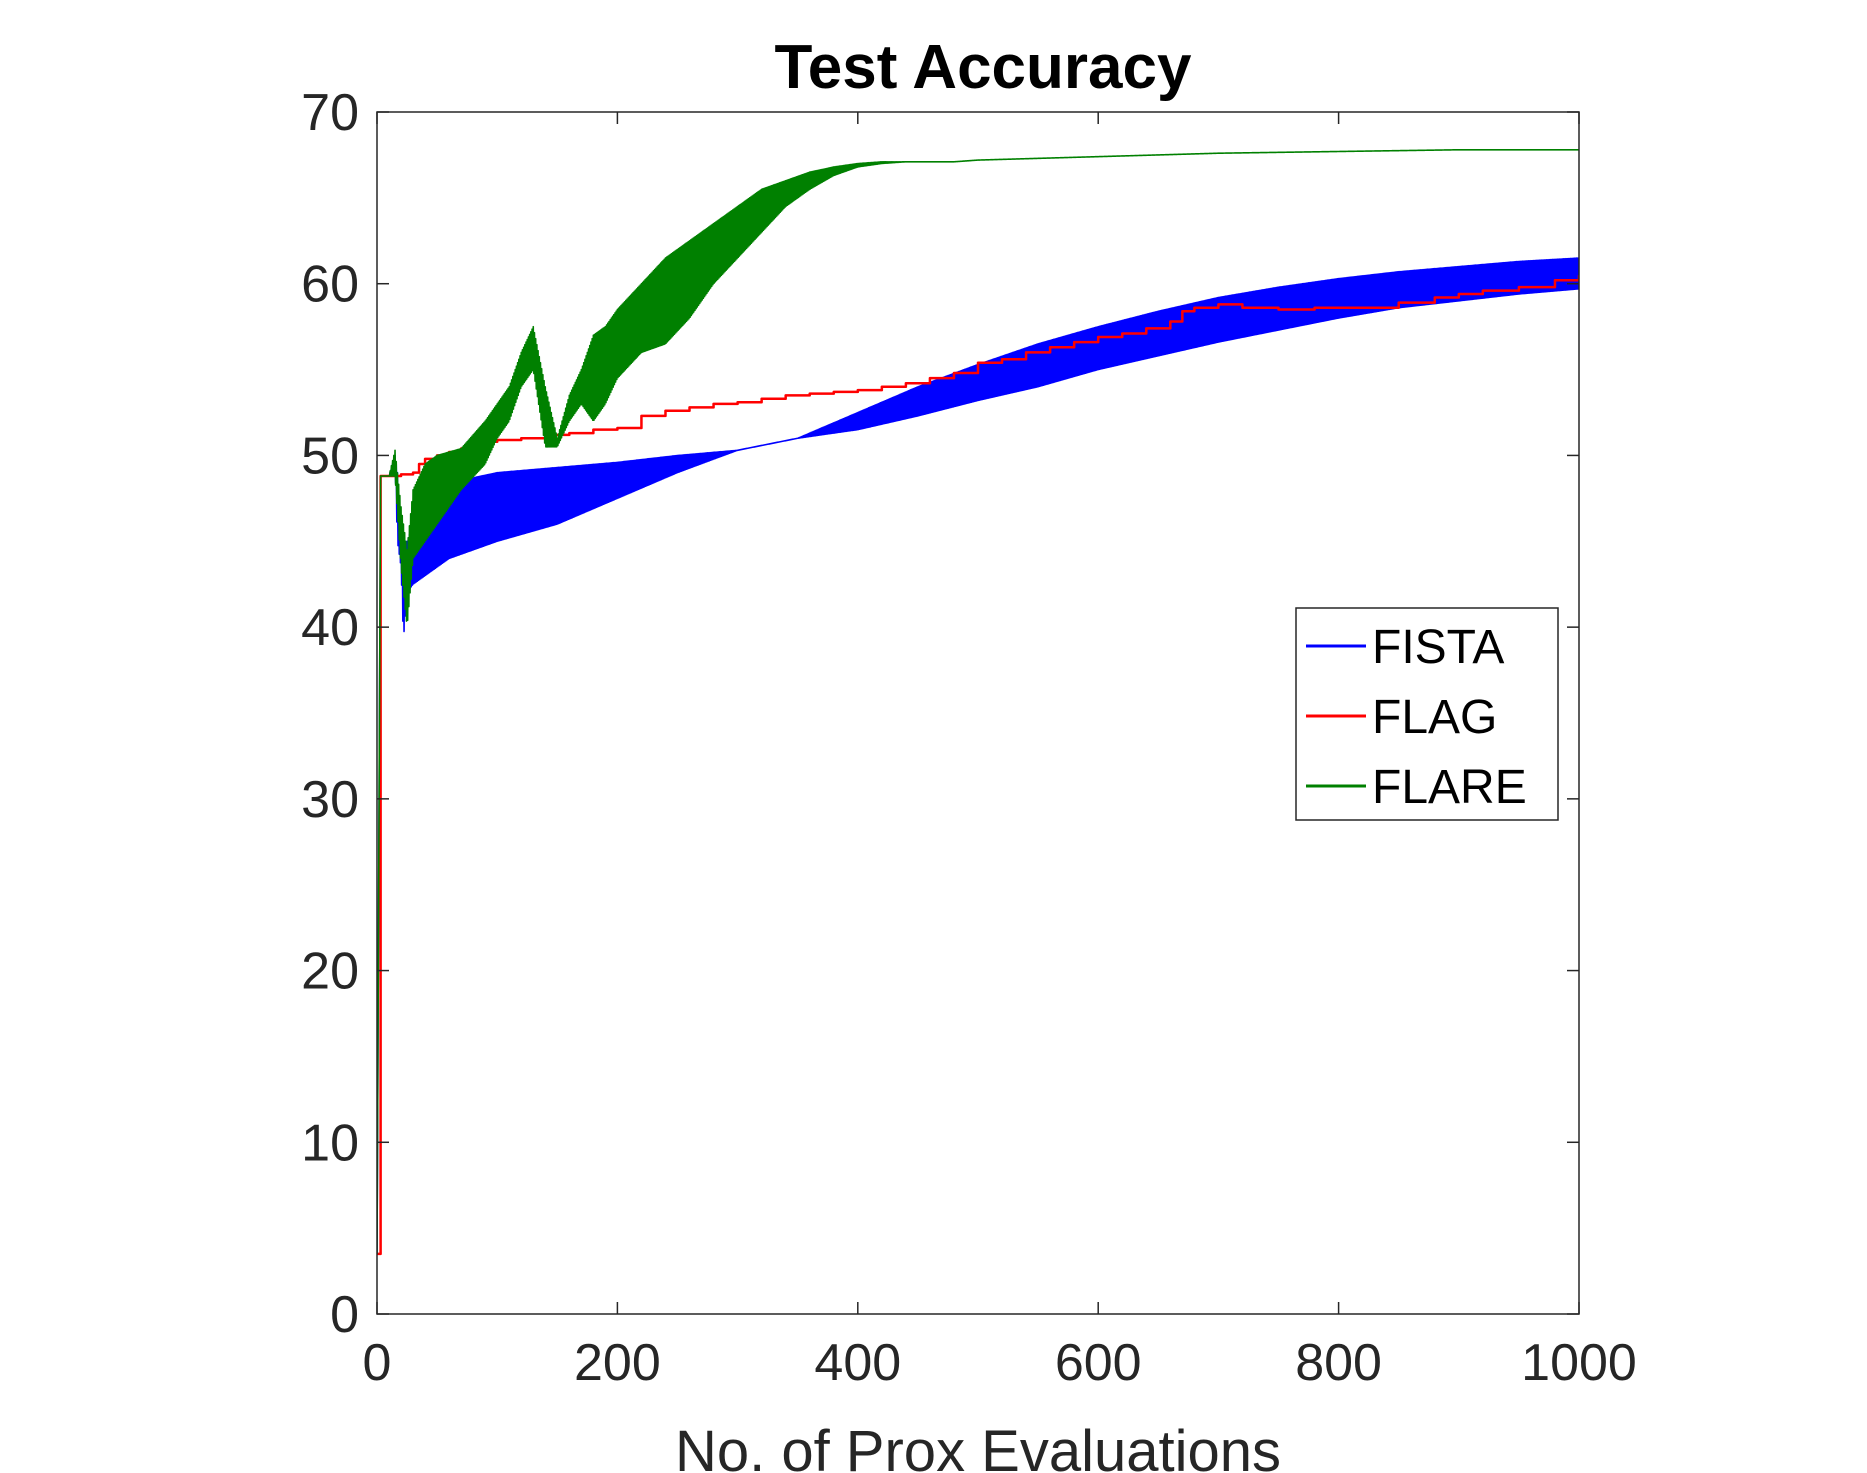 The width and height of the screenshot is (1867, 1473). Describe the element at coordinates (330, 456) in the screenshot. I see `y-tick-label: 50` at that location.